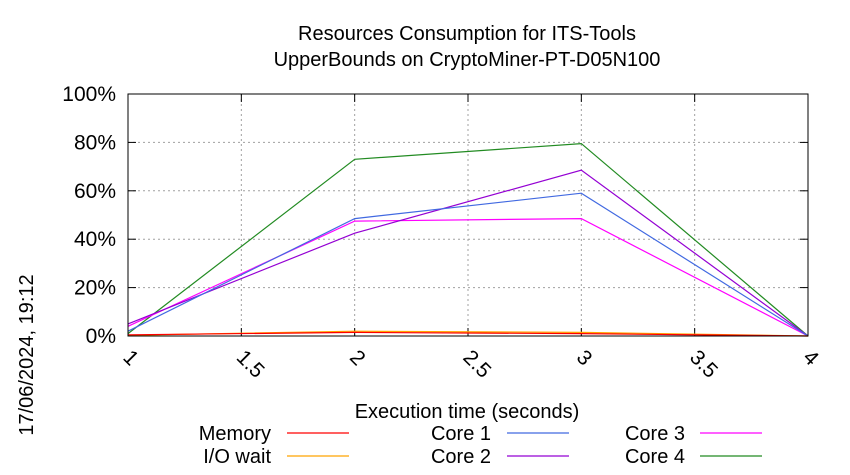 The height and width of the screenshot is (475, 850). I want to click on legend-label-i-o-wait: I/O wait, so click(237, 457).